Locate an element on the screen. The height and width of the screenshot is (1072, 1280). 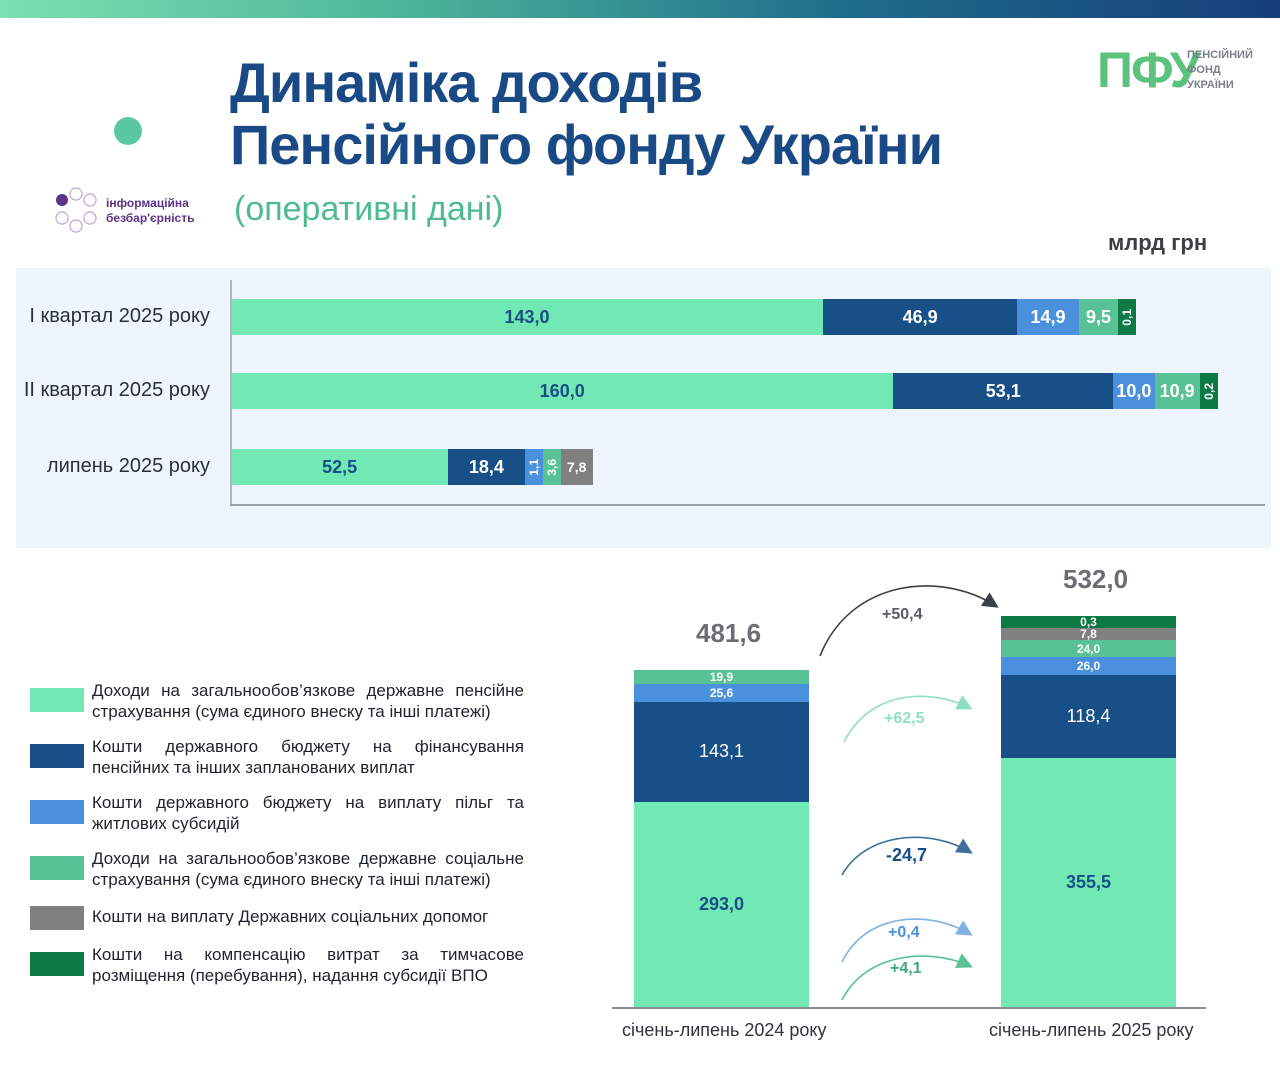
hbar-state_social_aid-3: 7,8 is located at coordinates (576, 467).